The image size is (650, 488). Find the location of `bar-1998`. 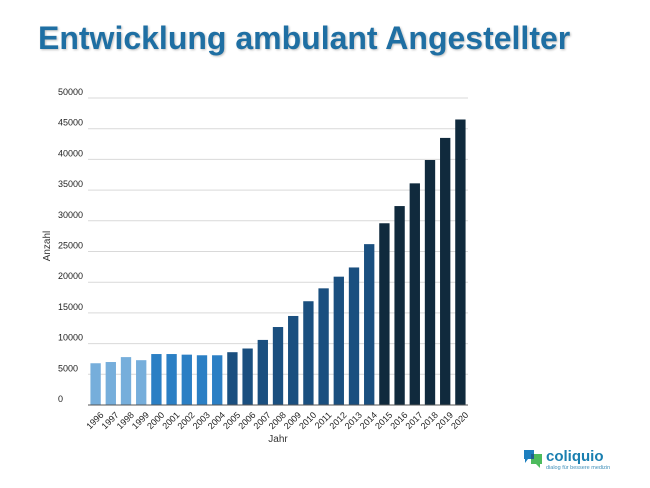

bar-1998 is located at coordinates (126, 381).